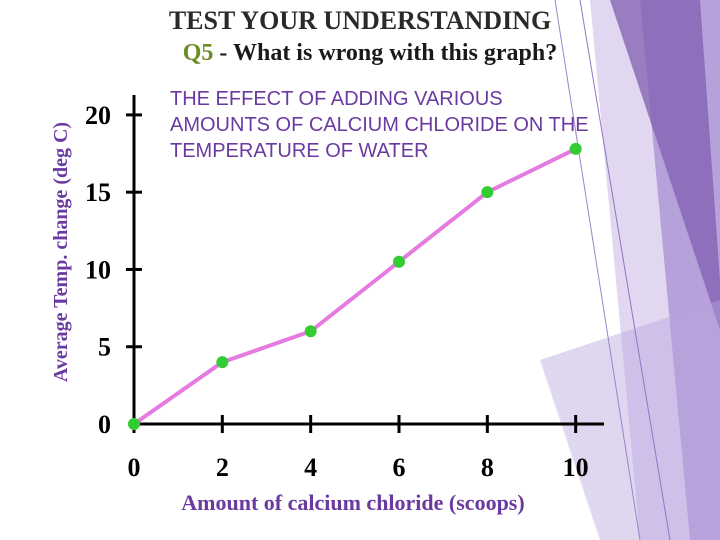  Describe the element at coordinates (385, 53) in the screenshot. I see `question-text: - What is wrong with this graph?` at that location.